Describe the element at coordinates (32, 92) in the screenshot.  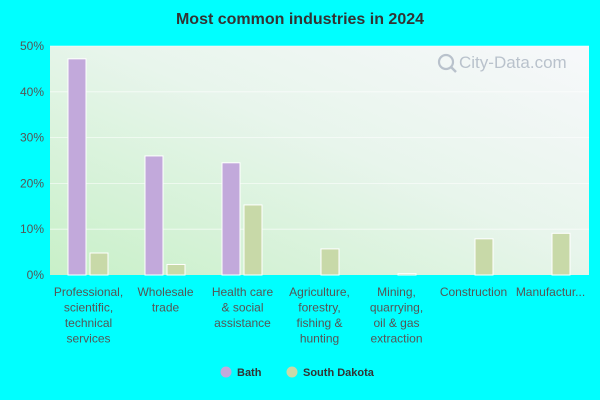
I see `y-tick-label: 40%` at that location.